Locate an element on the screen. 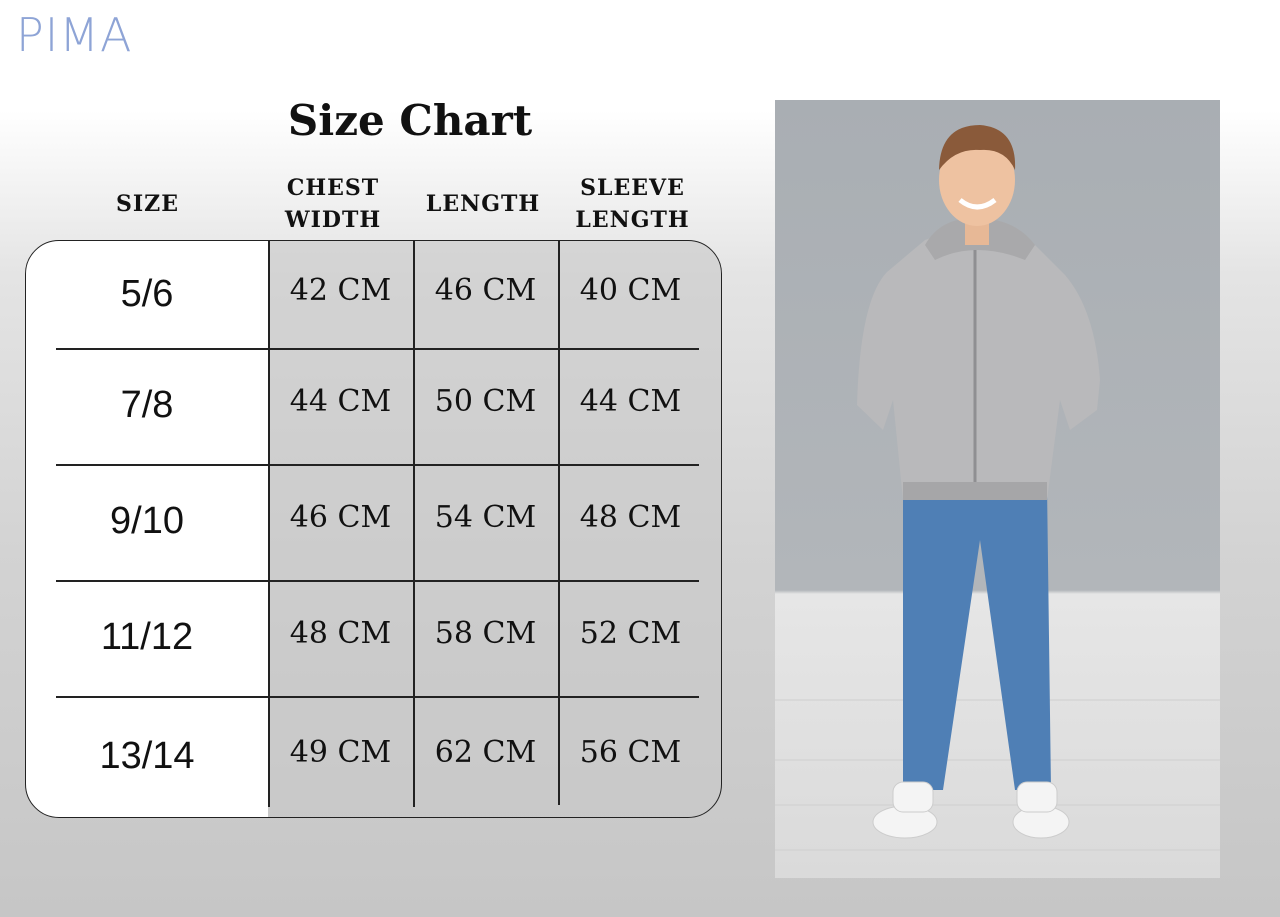 The image size is (1280, 917). header-chest-width: CHEST WIDTH is located at coordinates (333, 204).